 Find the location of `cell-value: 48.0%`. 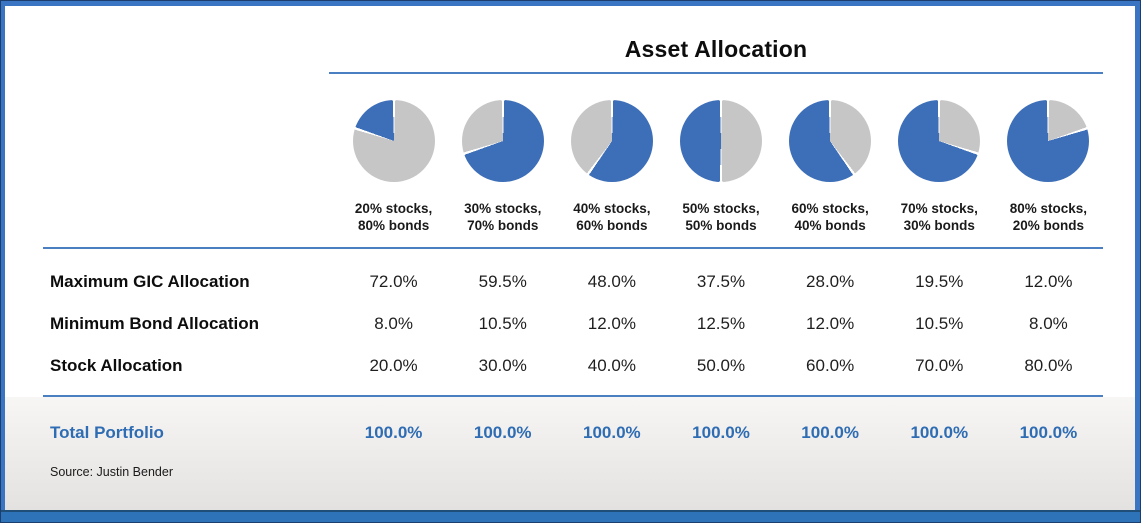

cell-value: 48.0% is located at coordinates (611, 281).